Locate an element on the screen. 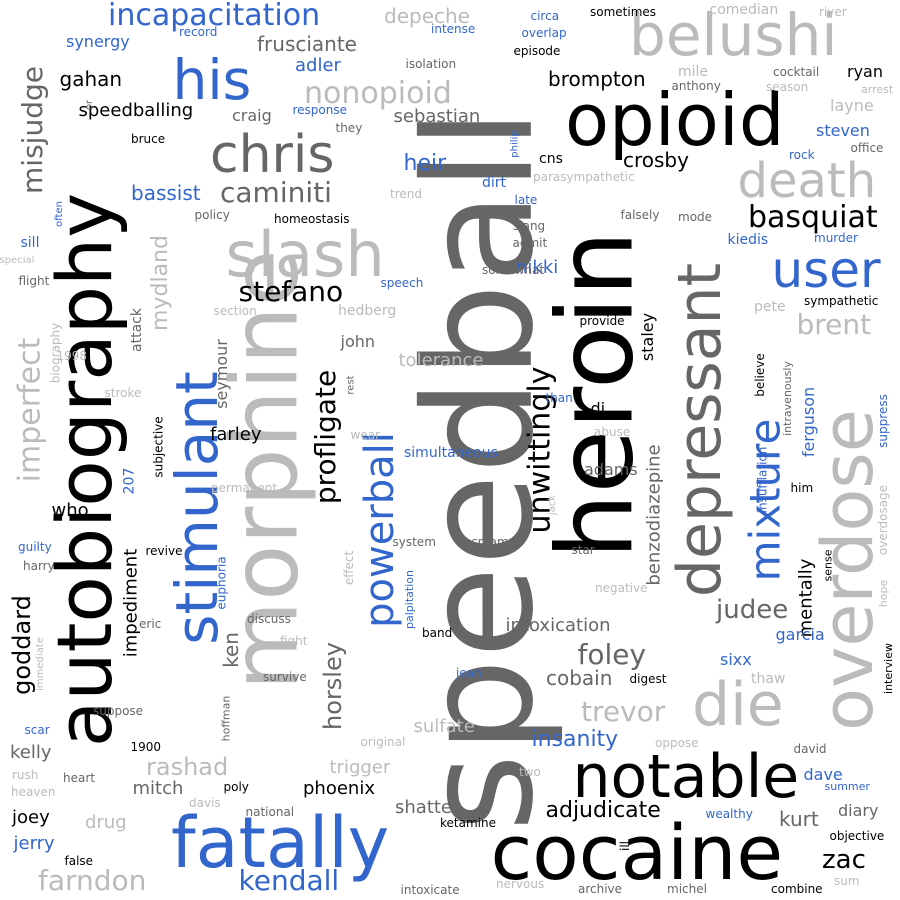  word-trigger: trigger is located at coordinates (360, 767).